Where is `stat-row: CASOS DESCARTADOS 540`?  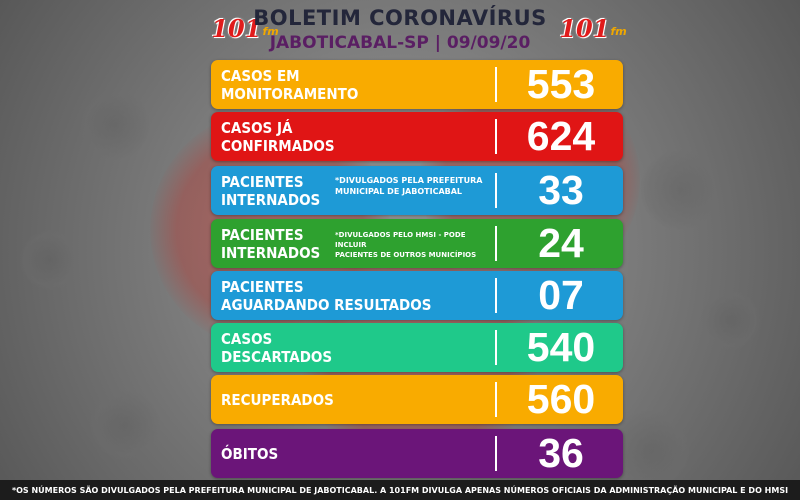
stat-row: CASOS DESCARTADOS 540 is located at coordinates (417, 347).